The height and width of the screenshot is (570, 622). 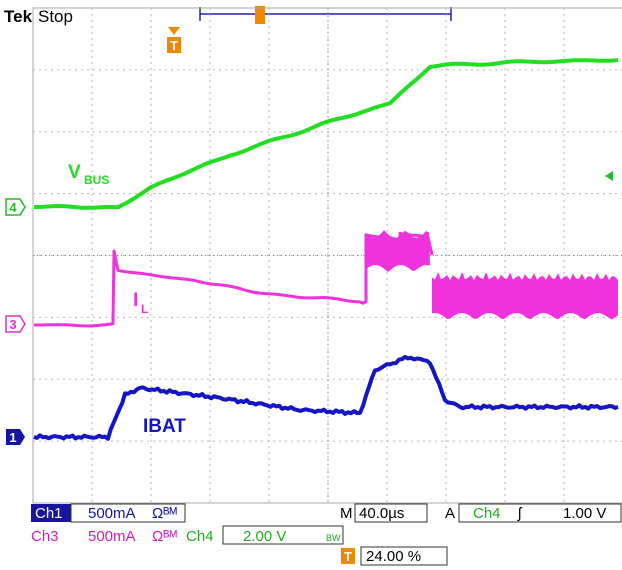 I want to click on trigger-slope-icon: ʃ, so click(x=520, y=513).